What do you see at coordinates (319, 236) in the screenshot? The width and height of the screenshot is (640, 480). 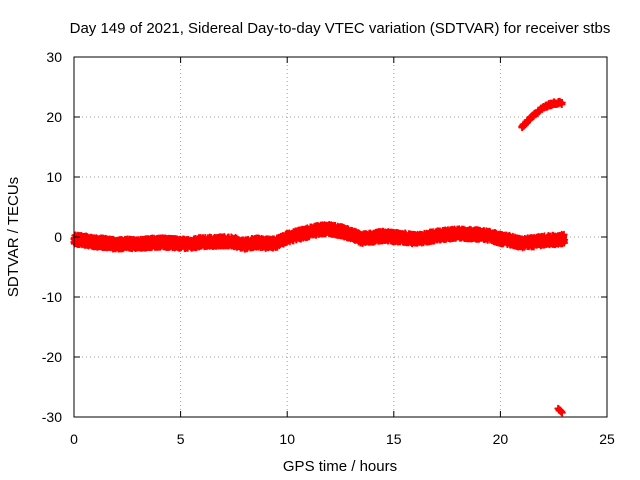 I see `series-main-track` at bounding box center [319, 236].